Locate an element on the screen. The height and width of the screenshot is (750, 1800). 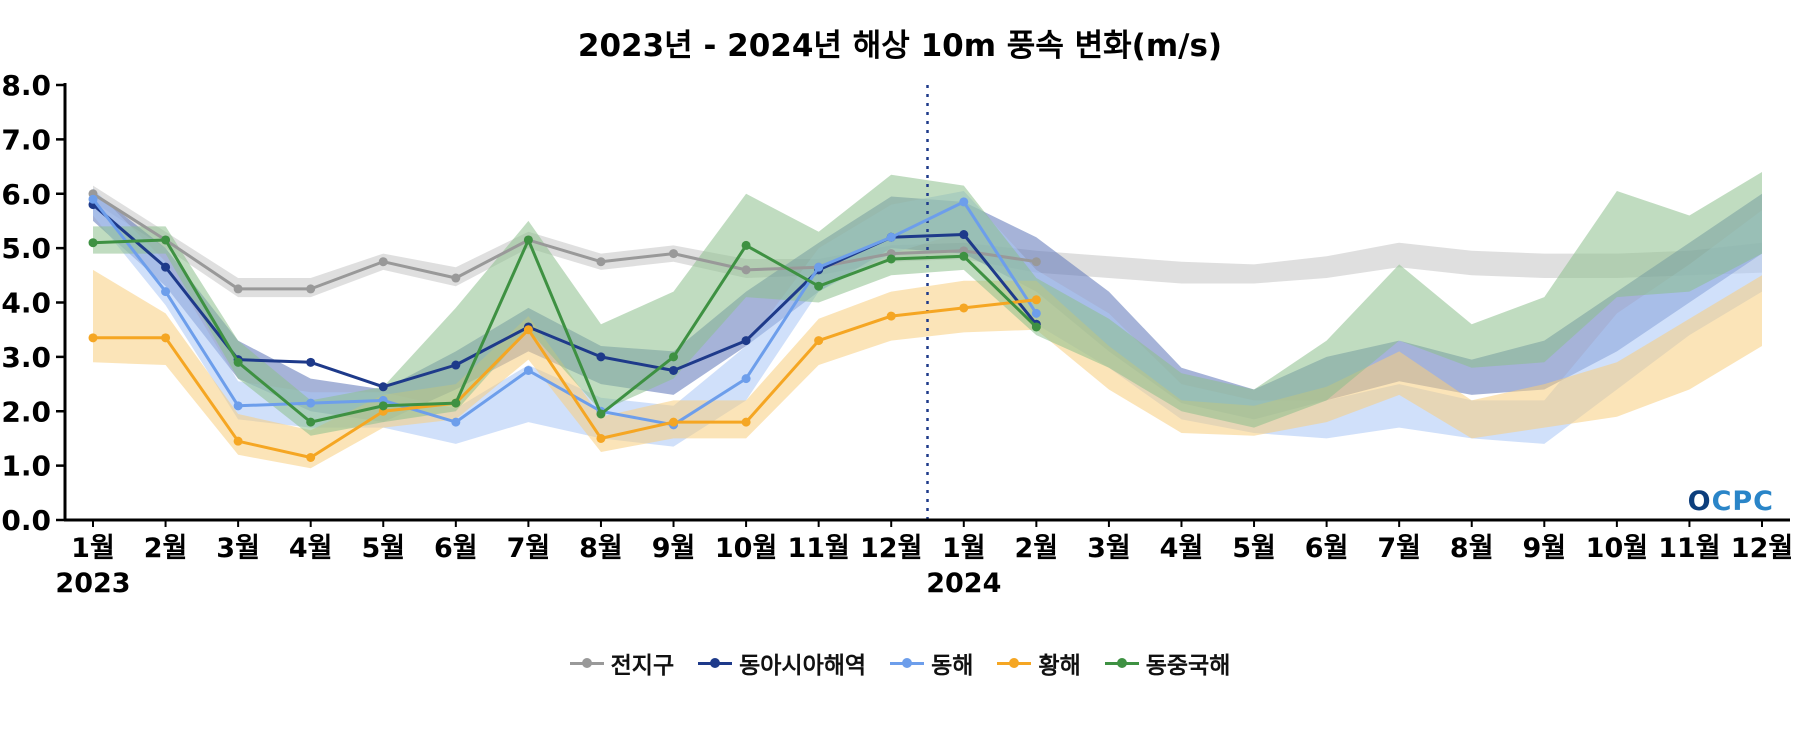
chart-legend: 전지구 동아시아해역 동해 황해 동중국해 is located at coordinates (900, 663).